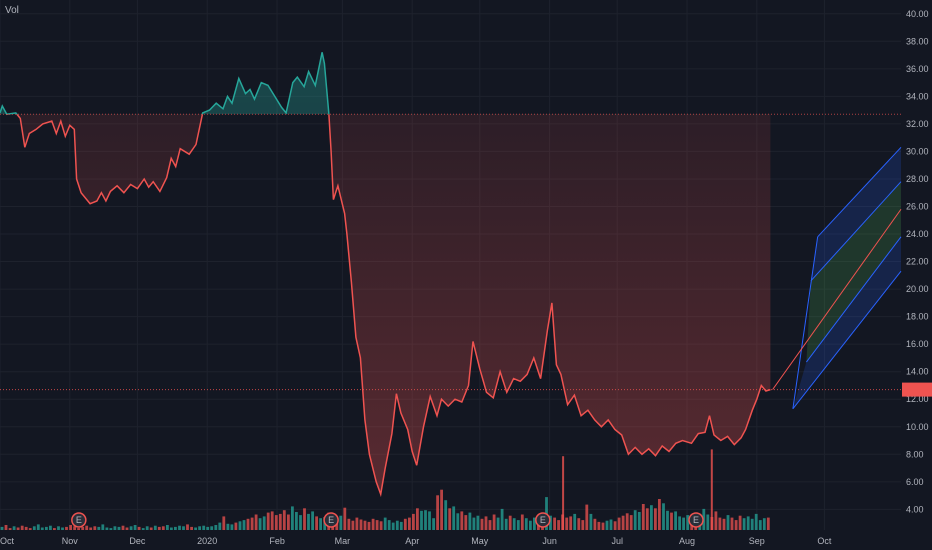 This screenshot has height=550, width=932. What do you see at coordinates (7, 541) in the screenshot?
I see `x-tick-label: Oct` at bounding box center [7, 541].